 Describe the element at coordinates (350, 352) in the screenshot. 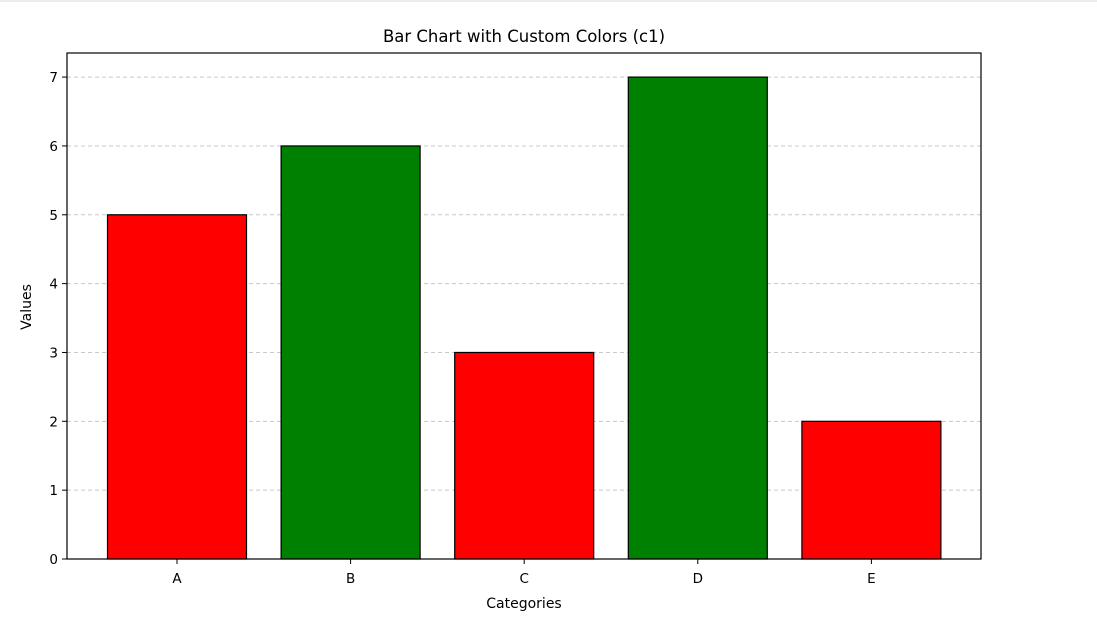

I see `bar-b` at that location.